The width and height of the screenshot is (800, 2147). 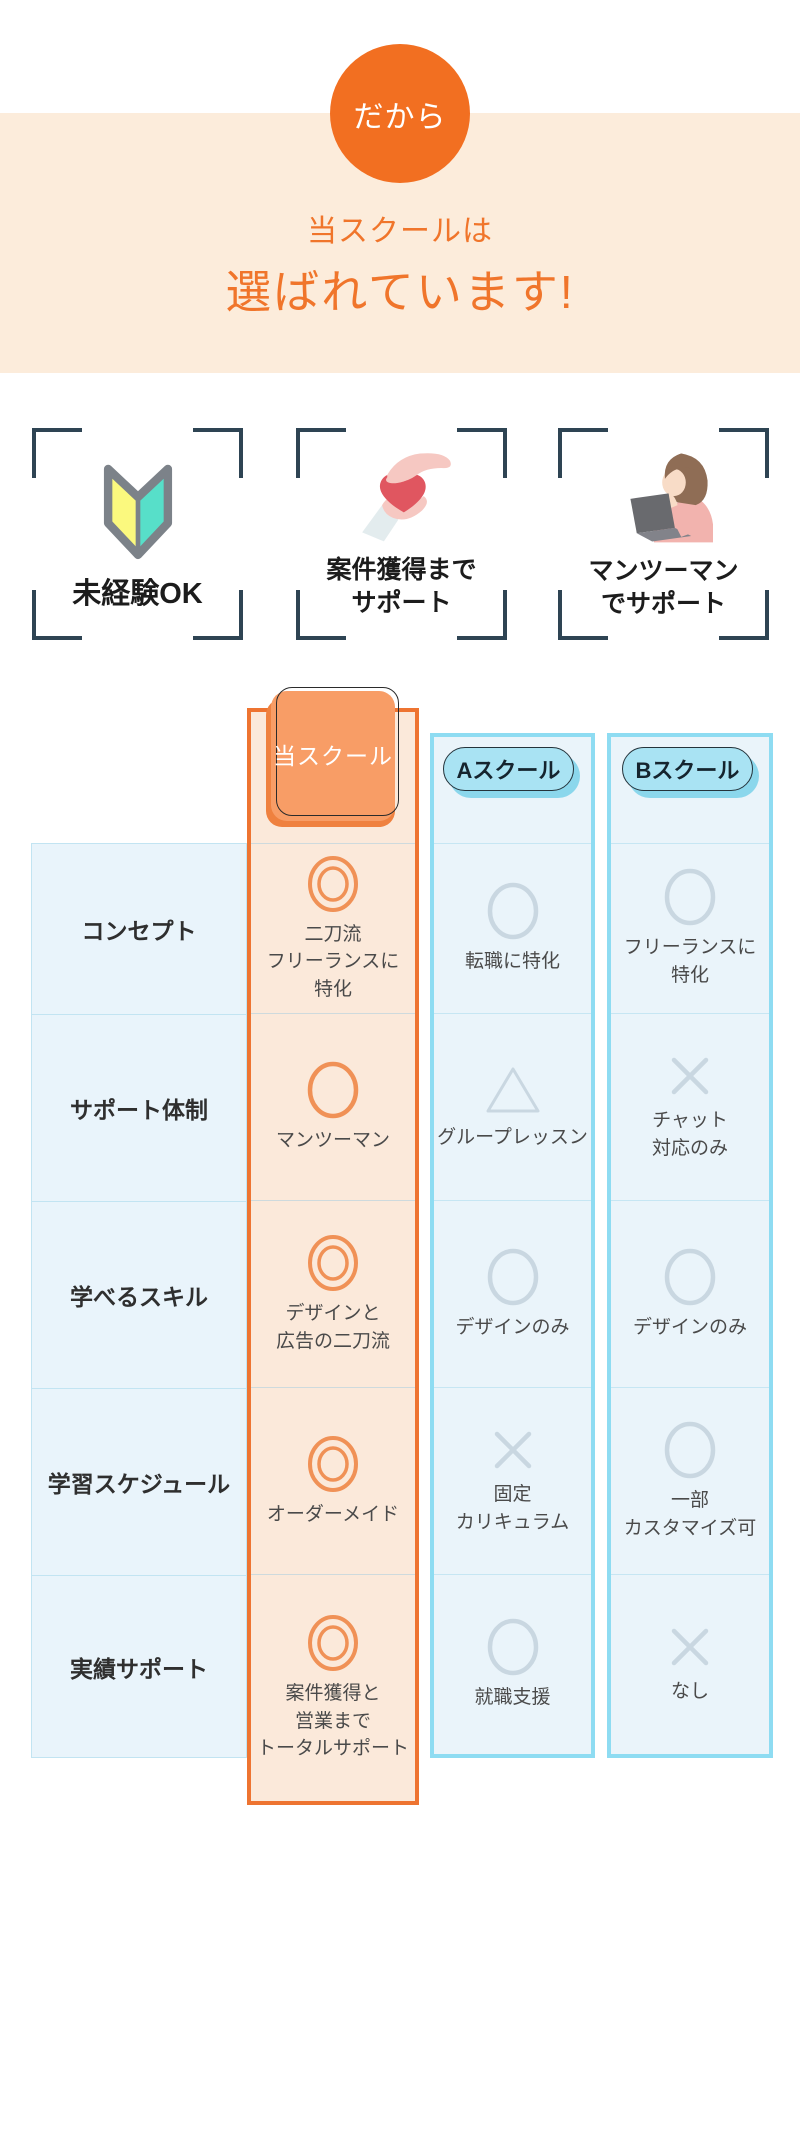 What do you see at coordinates (402, 497) in the screenshot?
I see `hand-heart-icon` at bounding box center [402, 497].